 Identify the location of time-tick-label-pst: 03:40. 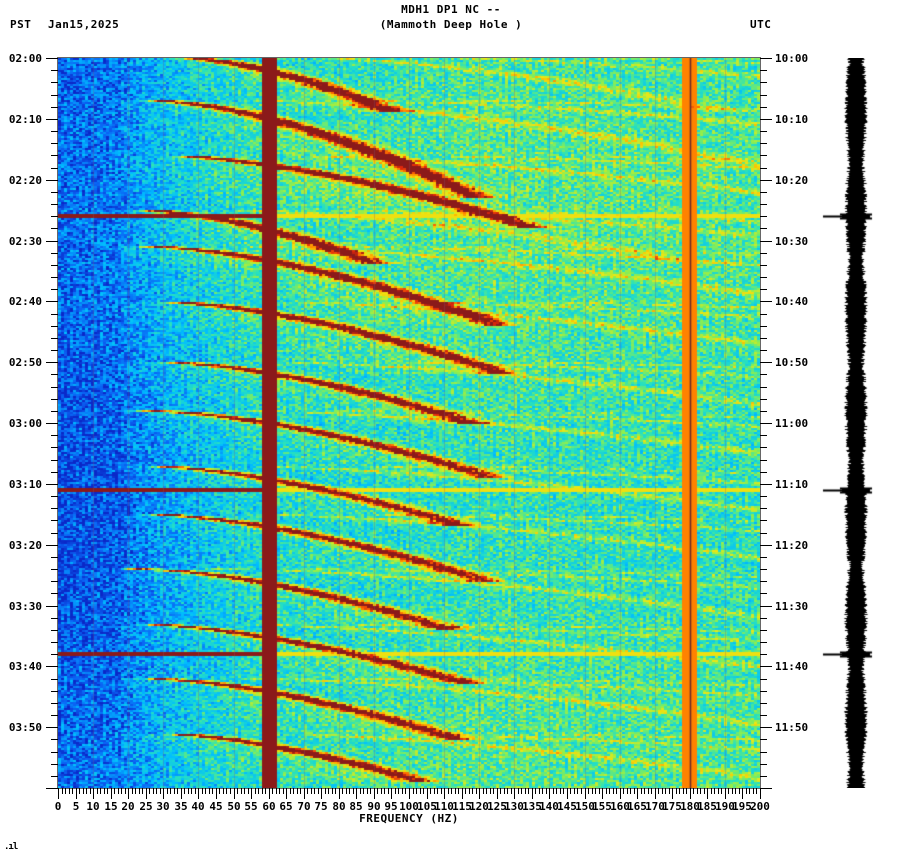
(25, 666).